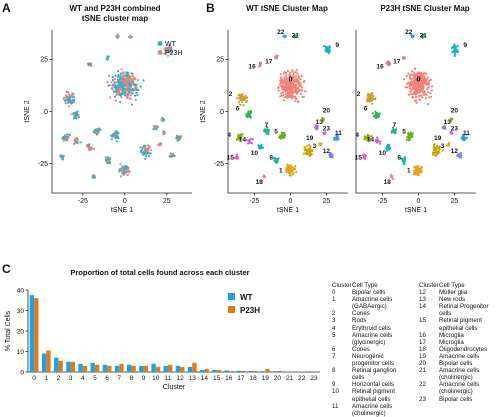 This screenshot has height=417, width=500. I want to click on cluster-label-22: 22, so click(281, 32).